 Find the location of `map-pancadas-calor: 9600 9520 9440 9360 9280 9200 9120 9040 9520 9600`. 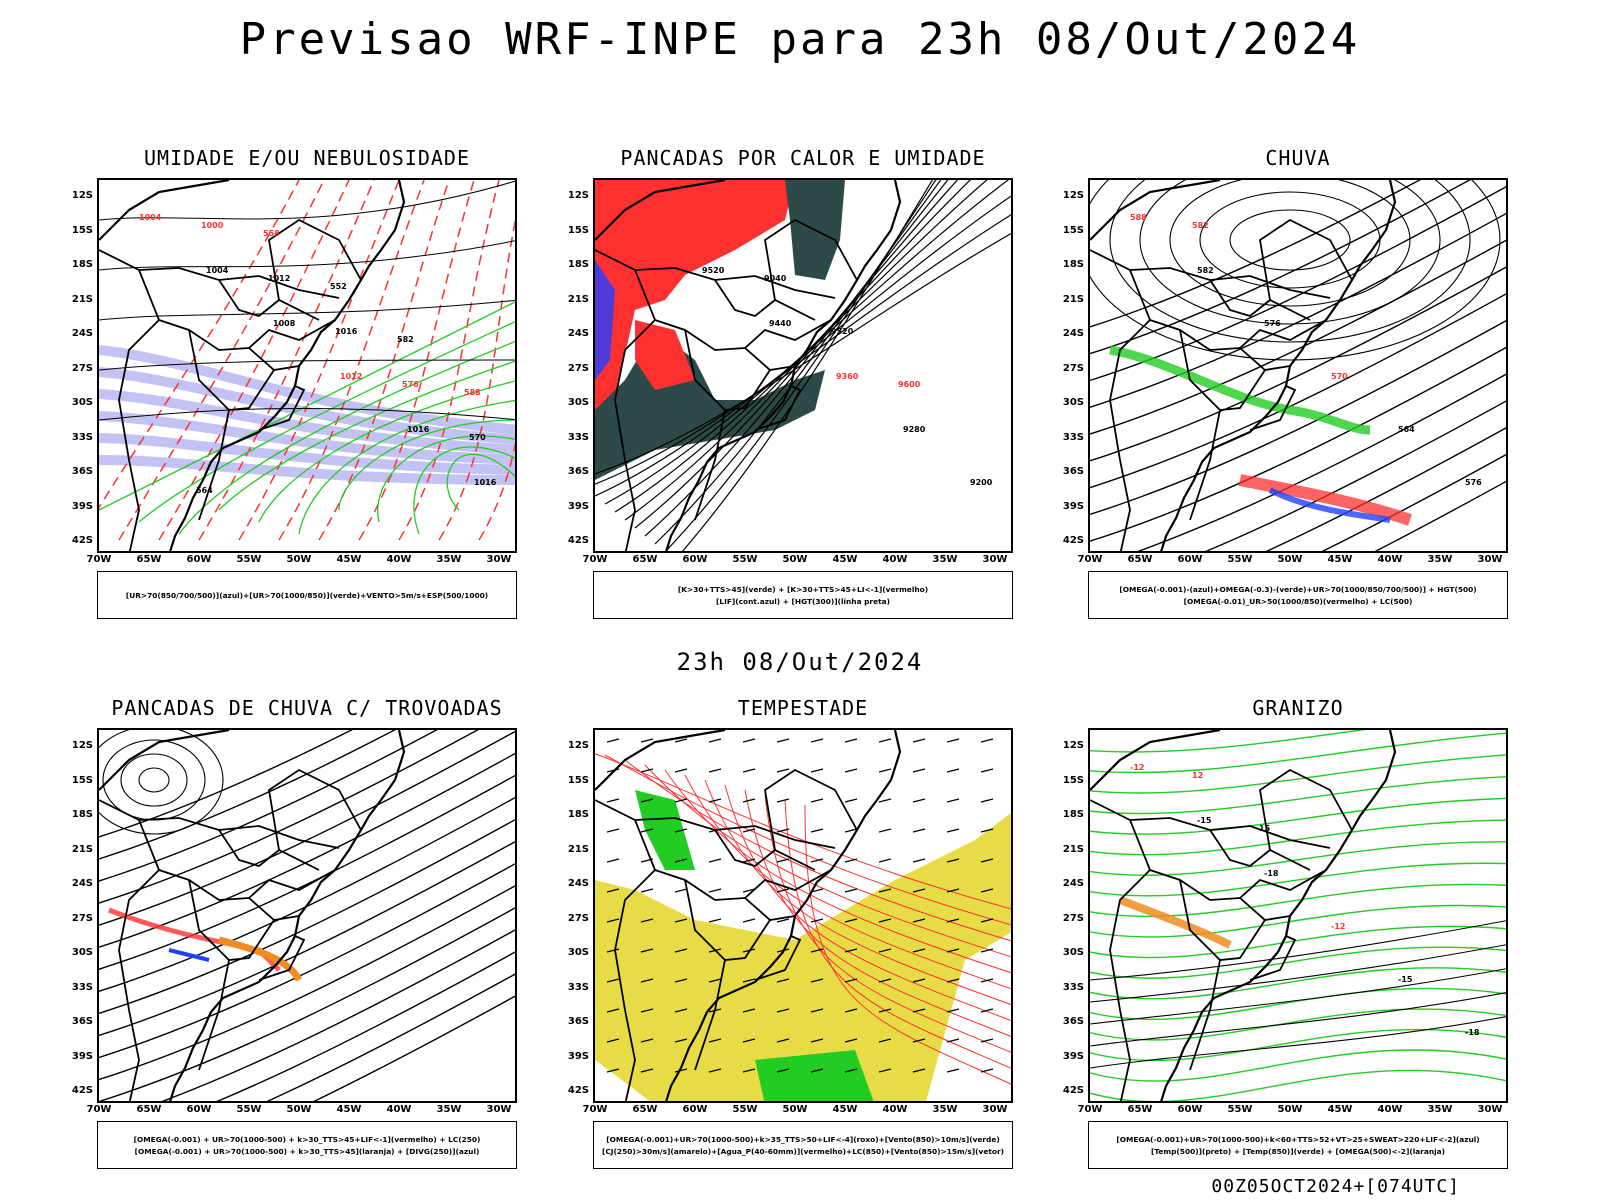

map-pancadas-calor: 9600 9520 9440 9360 9280 9200 9120 9040 9520 9600 is located at coordinates (803, 365).